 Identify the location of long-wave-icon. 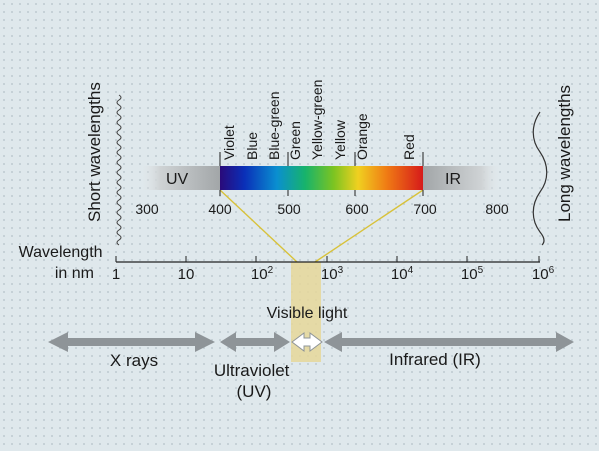
(540, 178).